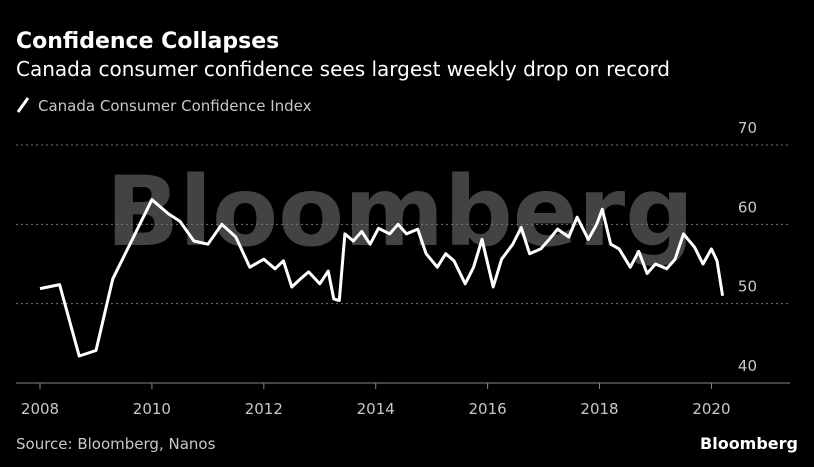 The image size is (814, 467). What do you see at coordinates (175, 106) in the screenshot?
I see `legend-label: Canada Consumer Confidence Index` at bounding box center [175, 106].